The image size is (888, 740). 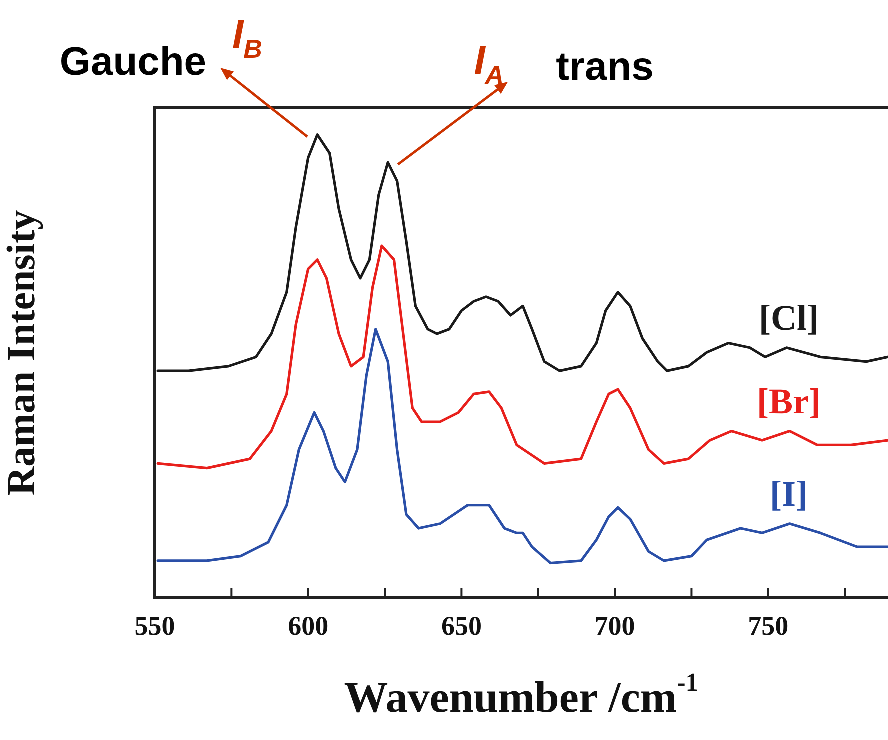 I want to click on text: Gauche, so click(x=133, y=62).